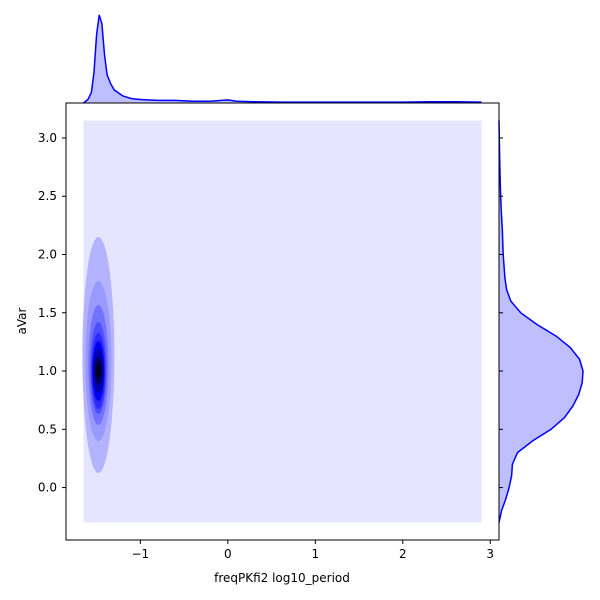  I want to click on y-tick-label: 0.0, so click(47, 488).